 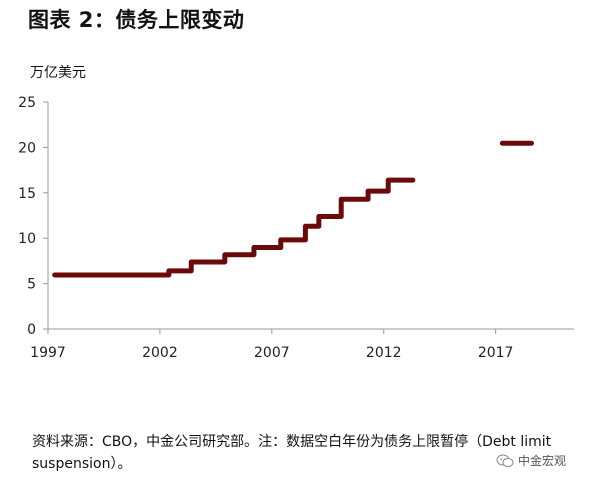 I want to click on x-tick-label: 2007, so click(x=272, y=353).